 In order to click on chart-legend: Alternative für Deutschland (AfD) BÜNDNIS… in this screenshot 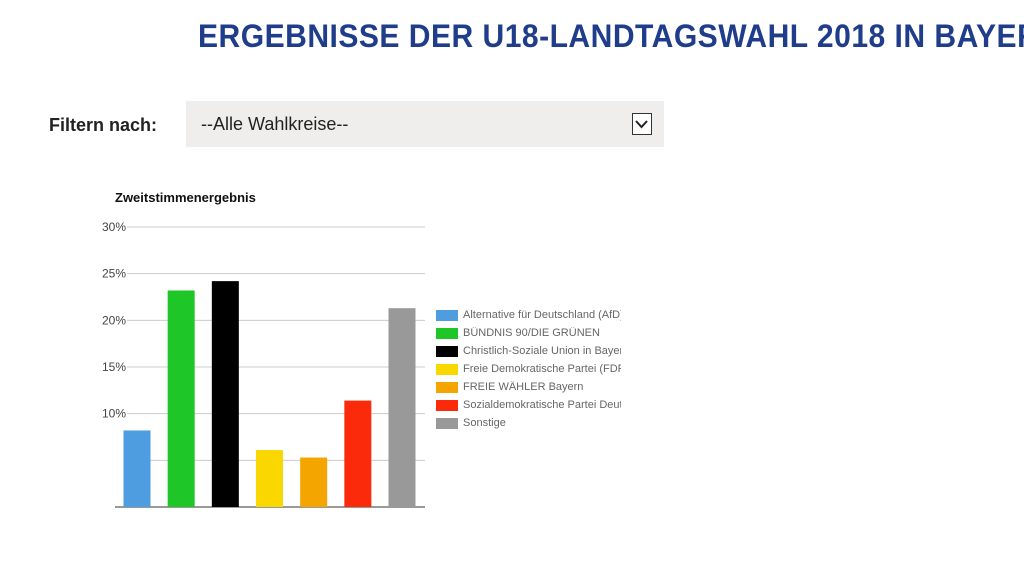, I will do `click(528, 369)`.